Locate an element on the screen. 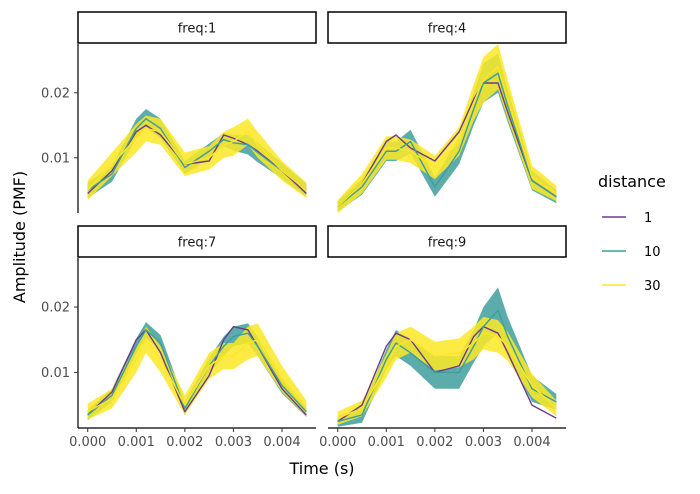  legend: distance 1 10 30 is located at coordinates (632, 233).